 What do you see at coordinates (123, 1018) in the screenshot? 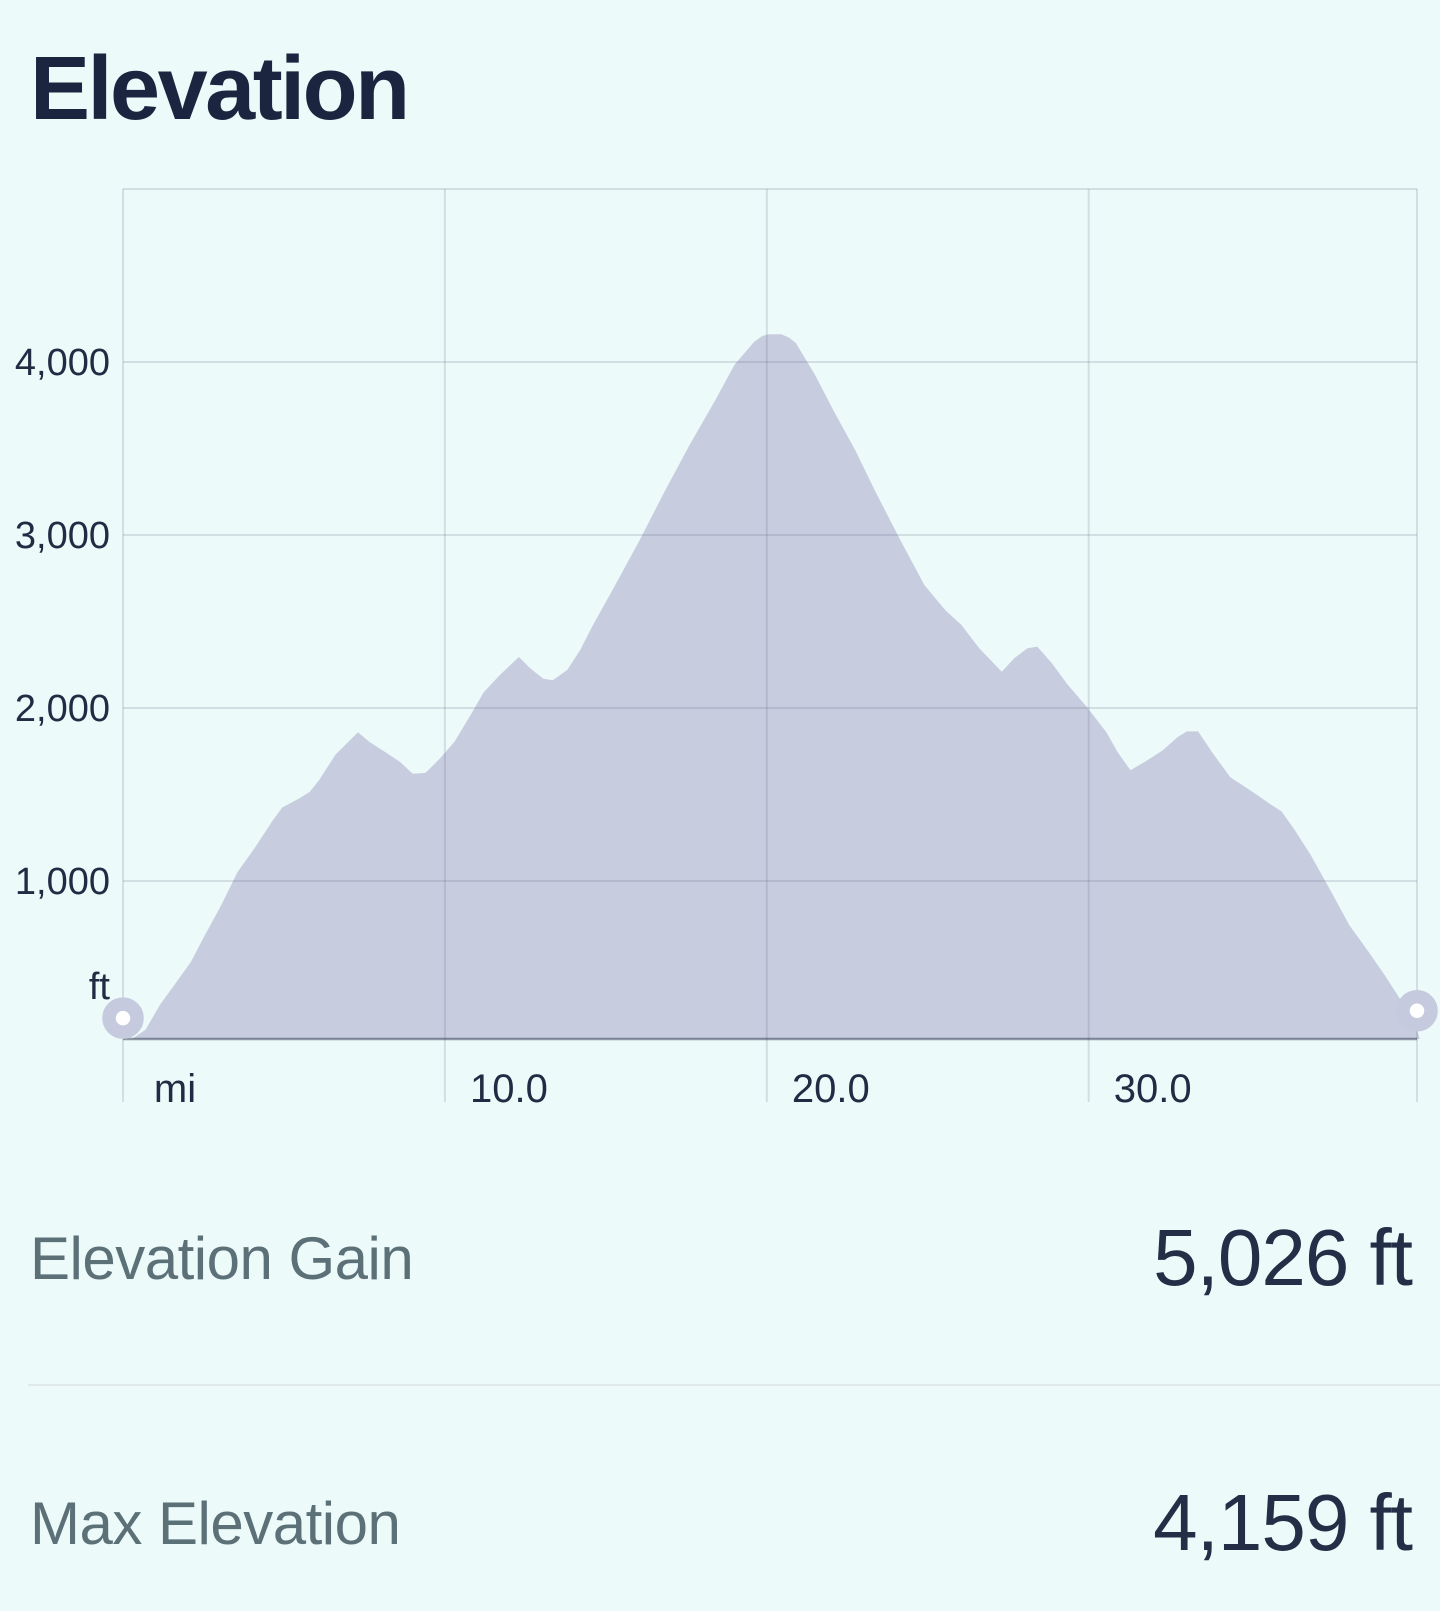
I see `route-start-marker` at bounding box center [123, 1018].